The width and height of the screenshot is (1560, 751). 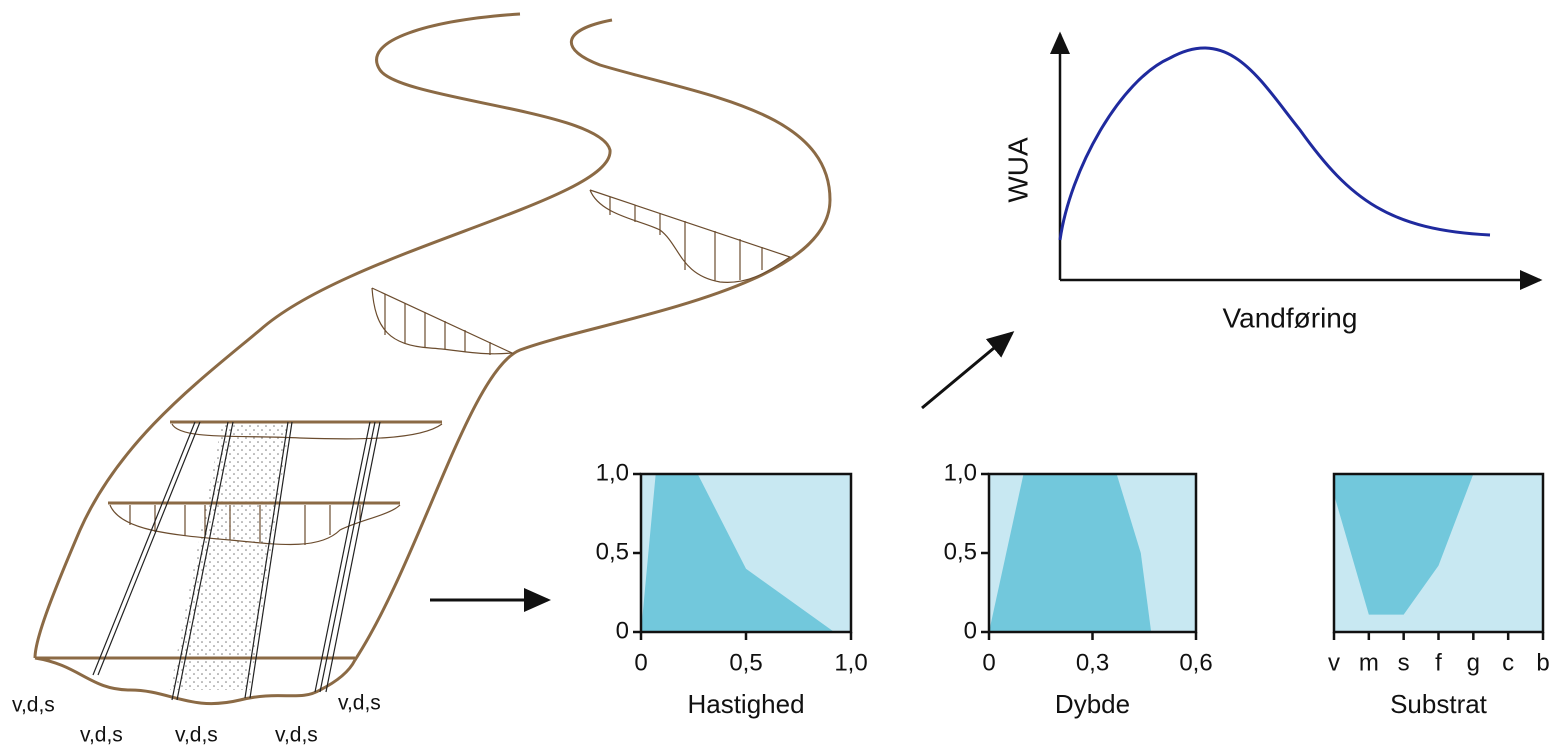 I want to click on x-tick-label: v, so click(x=1334, y=662).